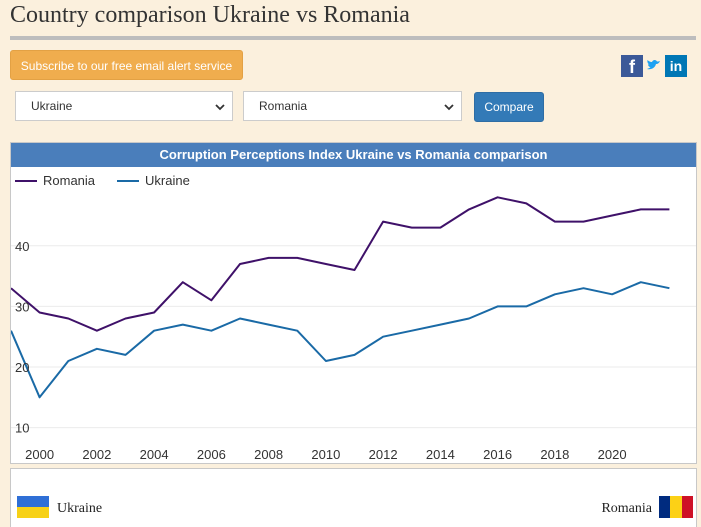 Image resolution: width=701 pixels, height=527 pixels. Describe the element at coordinates (554, 454) in the screenshot. I see `x-tick-label: 2018` at that location.